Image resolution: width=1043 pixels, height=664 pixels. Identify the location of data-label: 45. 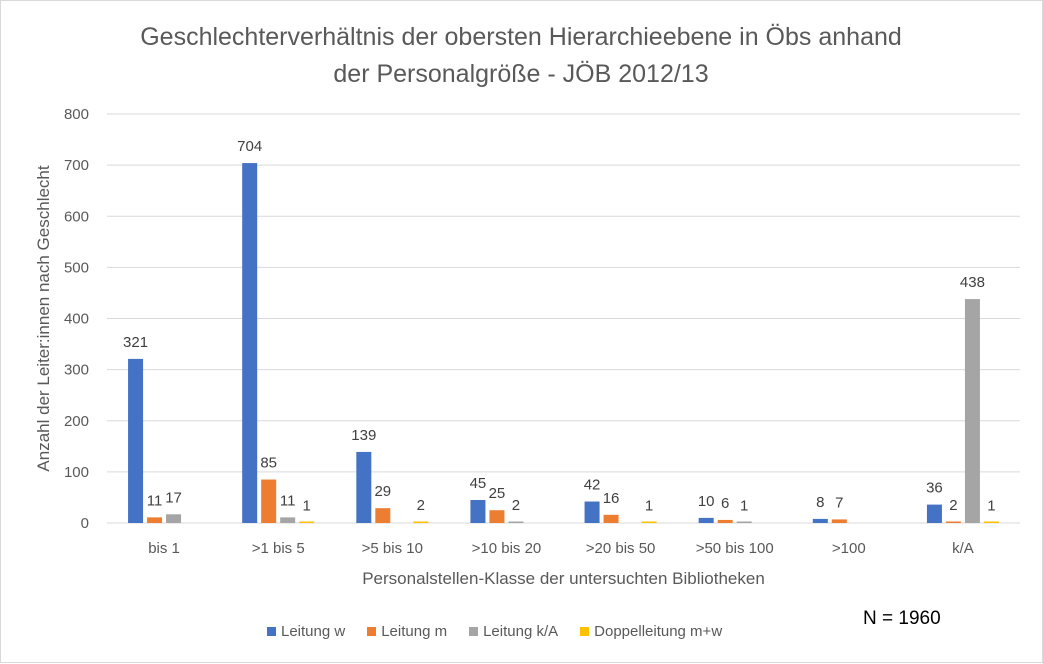
(478, 483).